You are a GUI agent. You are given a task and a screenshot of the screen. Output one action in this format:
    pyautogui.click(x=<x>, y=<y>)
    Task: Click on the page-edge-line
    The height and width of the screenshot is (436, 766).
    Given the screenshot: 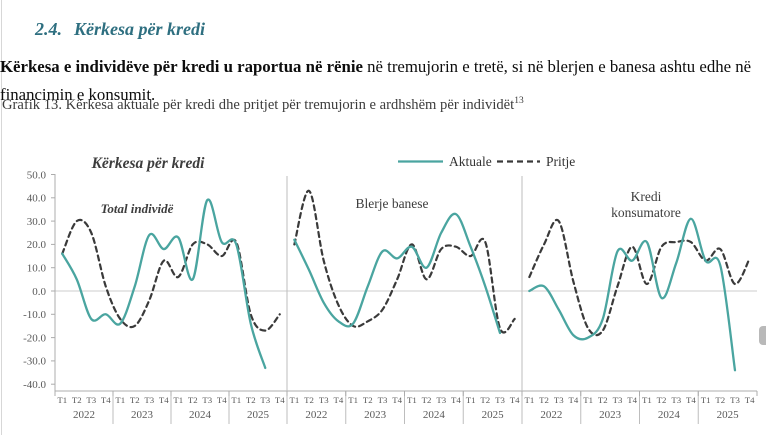 What is the action you would take?
    pyautogui.click(x=1, y=217)
    